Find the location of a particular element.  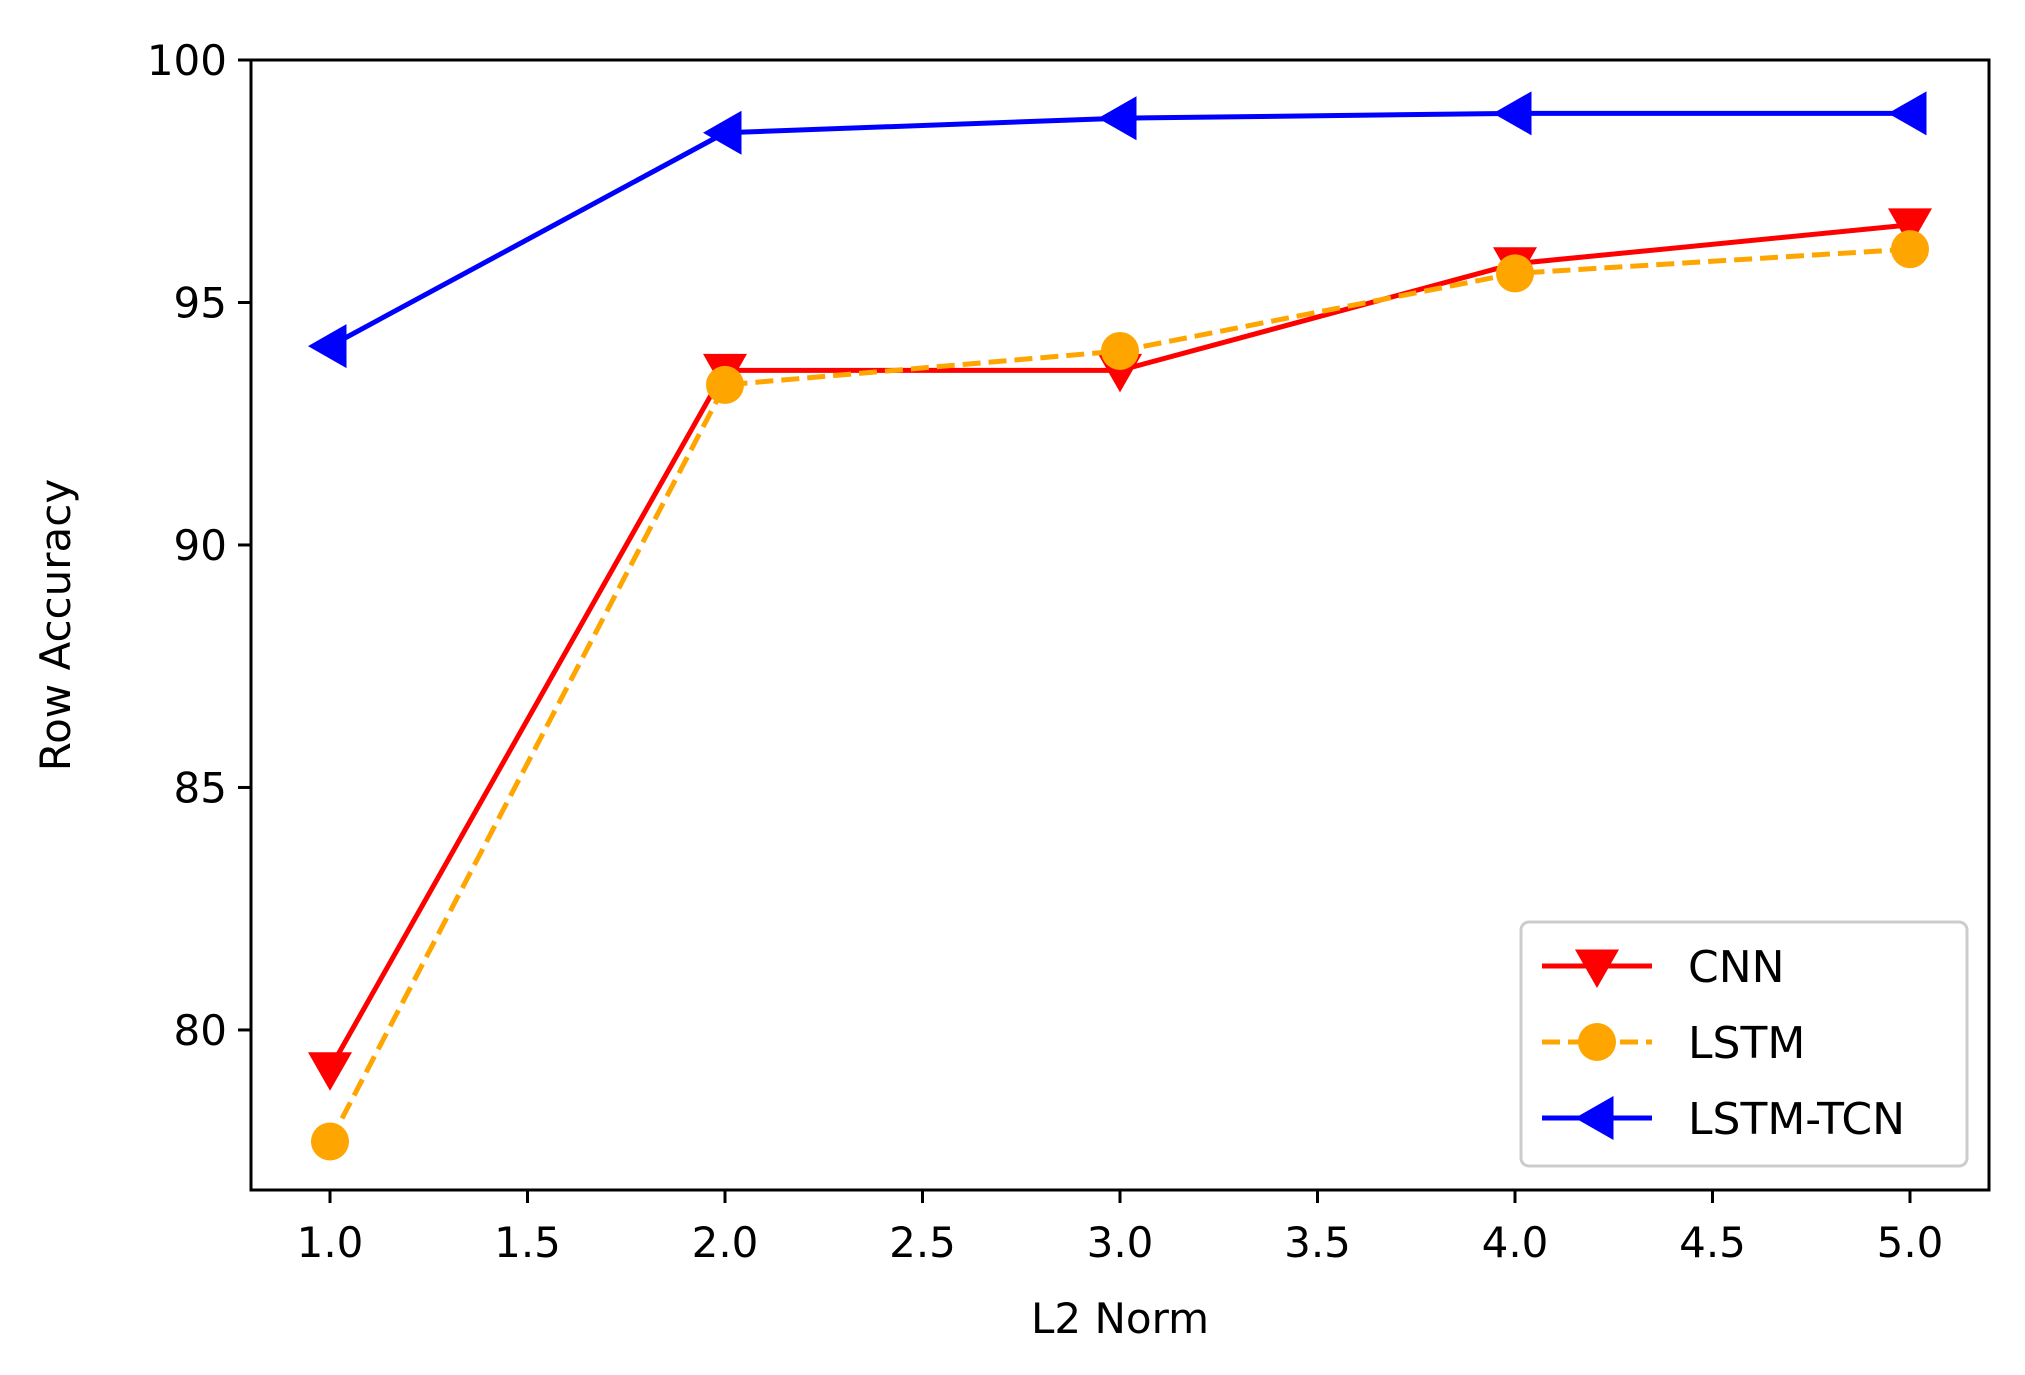

x-tick-label: 1.5 is located at coordinates (527, 1242).